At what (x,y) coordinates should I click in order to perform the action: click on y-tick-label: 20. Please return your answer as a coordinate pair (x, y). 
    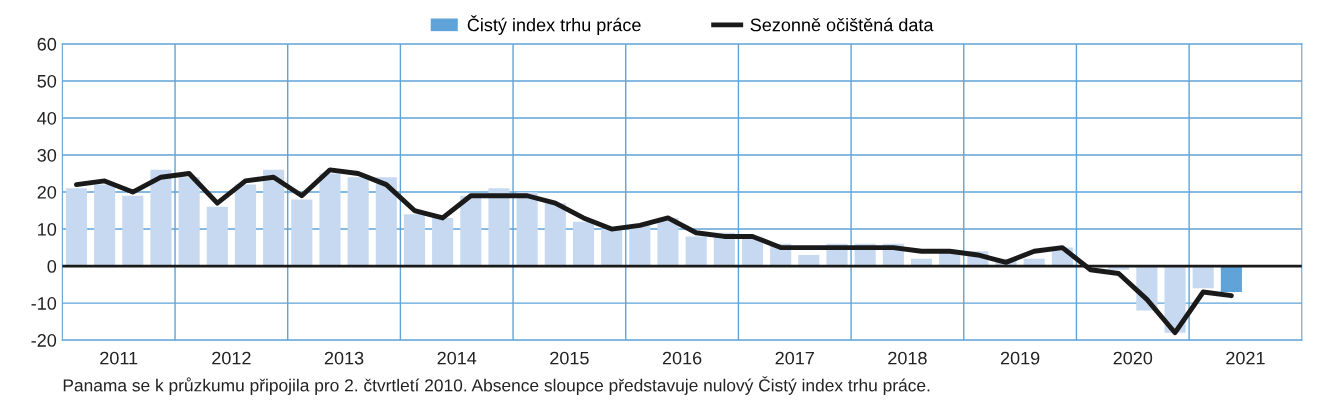
    Looking at the image, I should click on (47, 192).